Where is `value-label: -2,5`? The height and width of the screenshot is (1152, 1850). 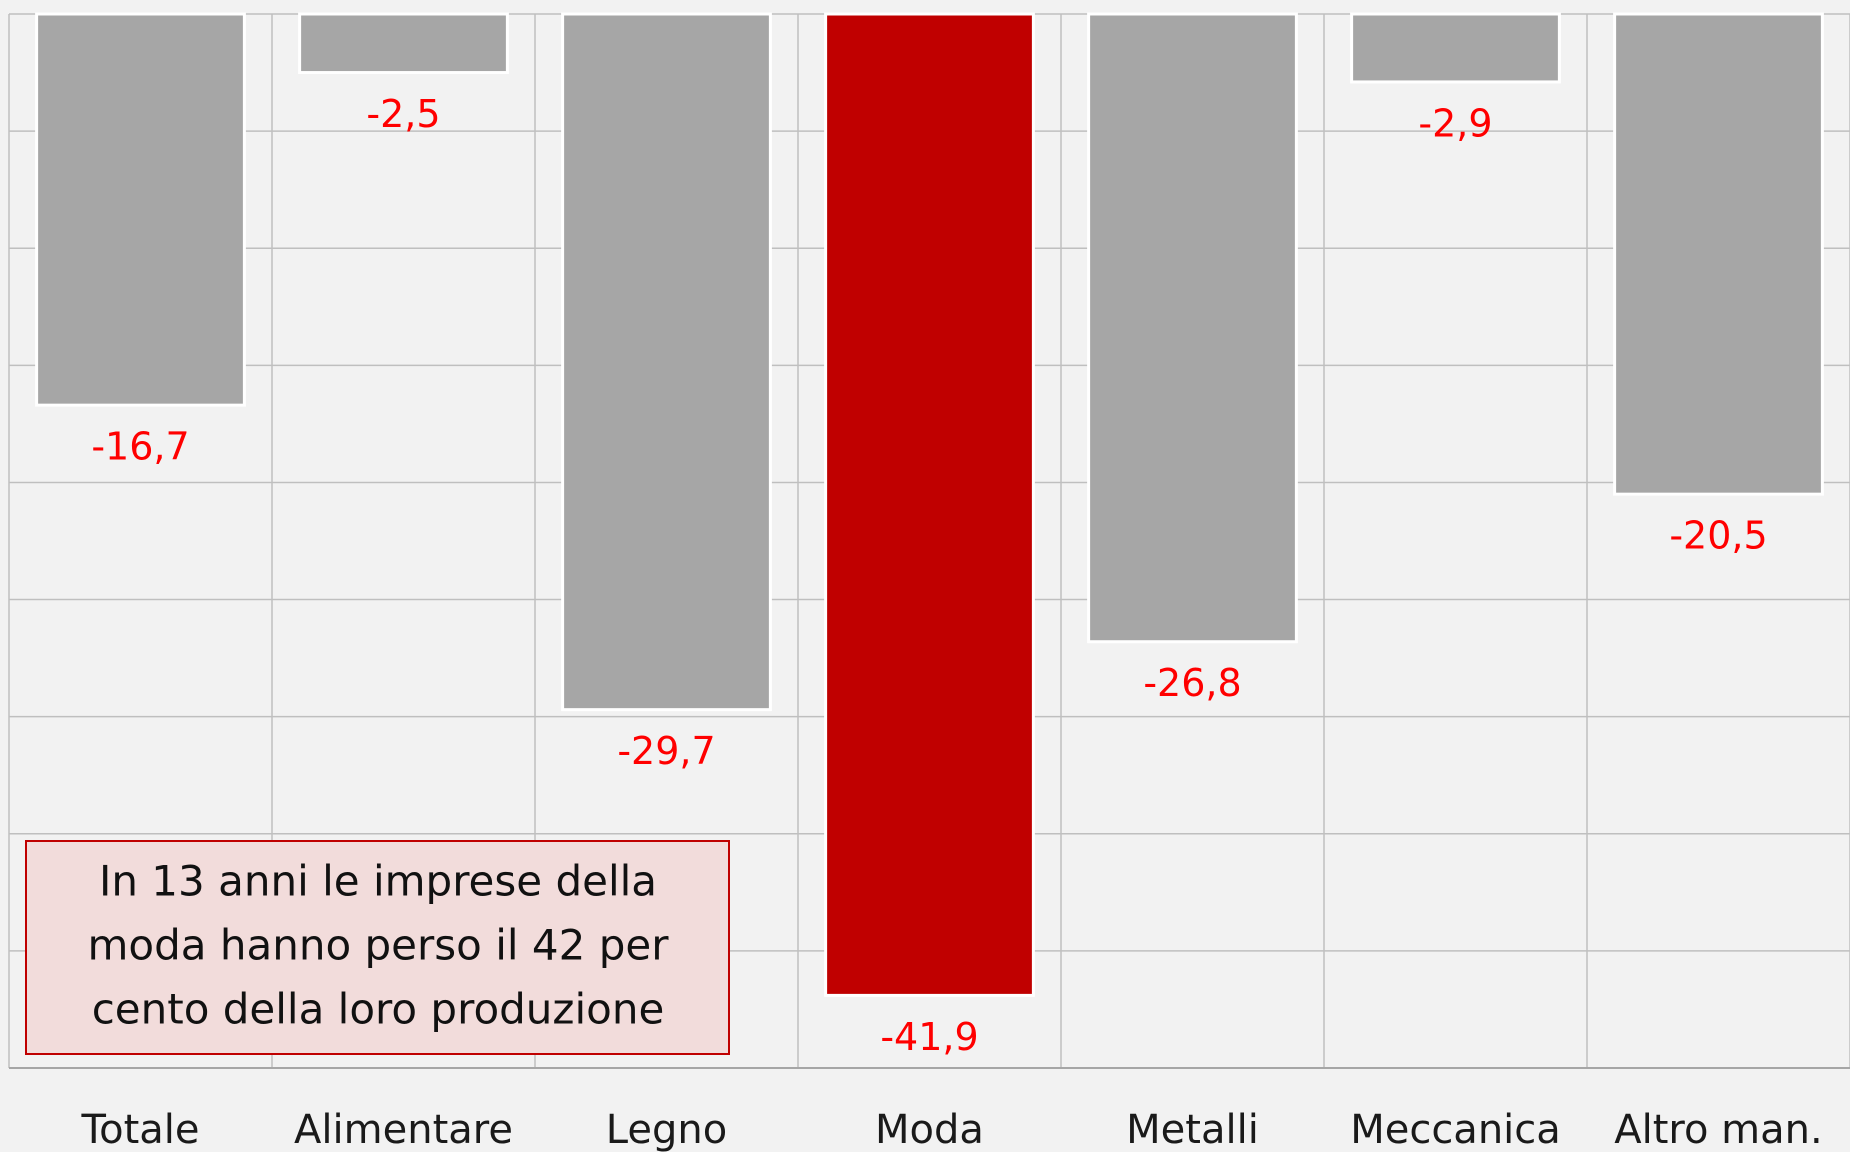
value-label: -2,5 is located at coordinates (403, 114).